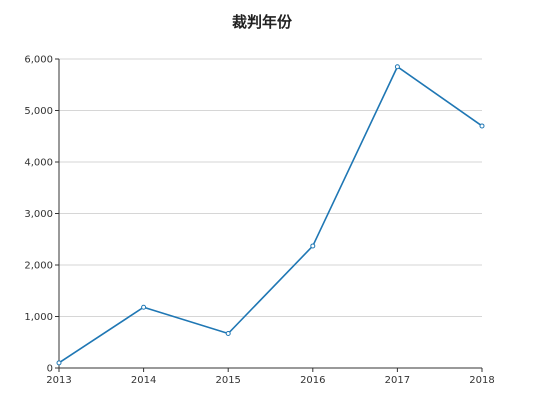 The height and width of the screenshot is (412, 550). I want to click on x-tick-labels: 2013 2014 2015 2016 2017 2018, so click(270, 377).